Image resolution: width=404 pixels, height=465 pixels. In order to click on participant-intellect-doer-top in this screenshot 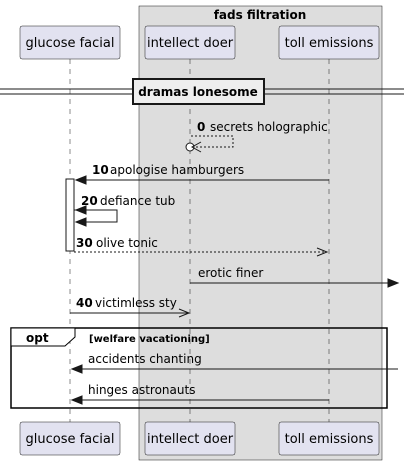, I will do `click(190, 42)`.